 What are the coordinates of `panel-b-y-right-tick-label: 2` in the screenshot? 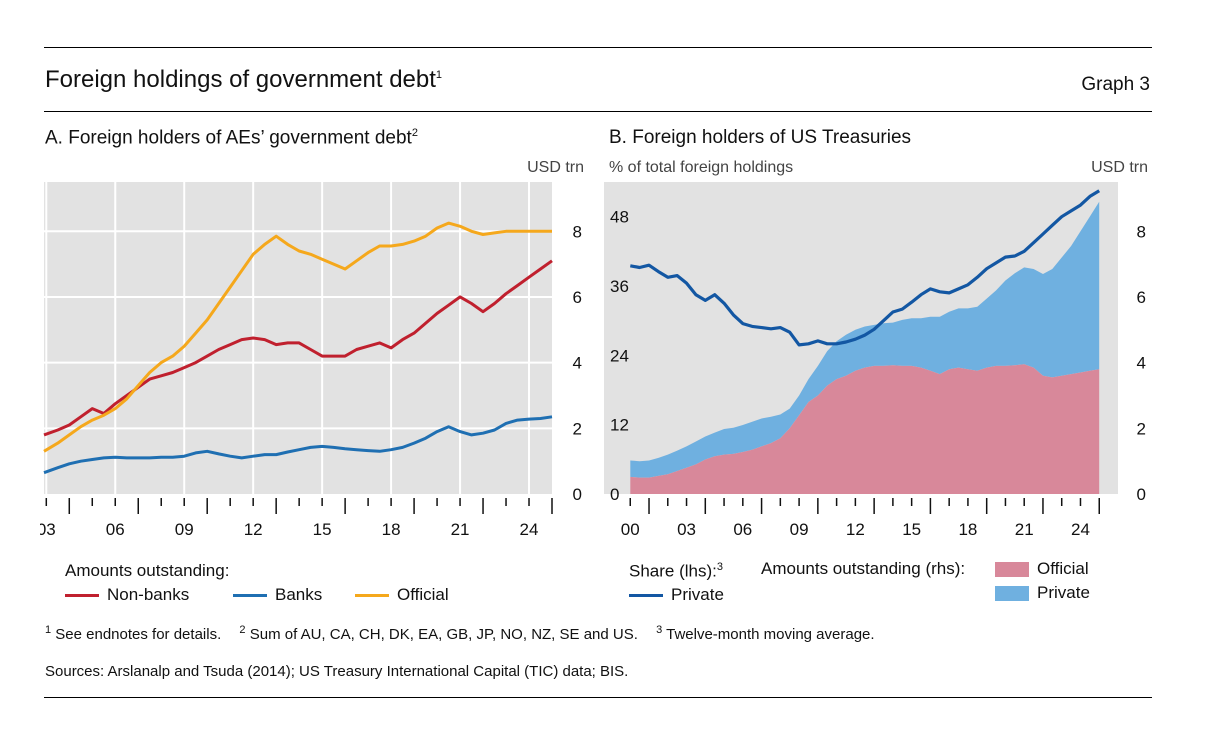 It's located at (1141, 428).